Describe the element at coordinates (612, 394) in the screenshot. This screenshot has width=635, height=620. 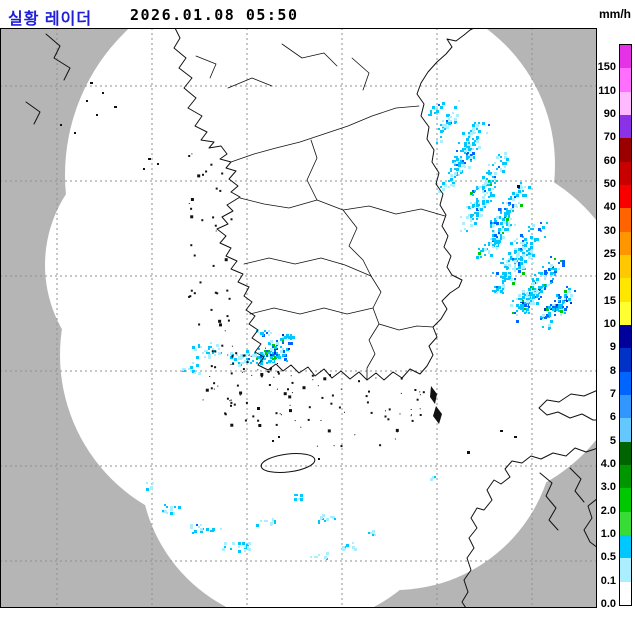
I see `legend-tick-label: 7` at that location.